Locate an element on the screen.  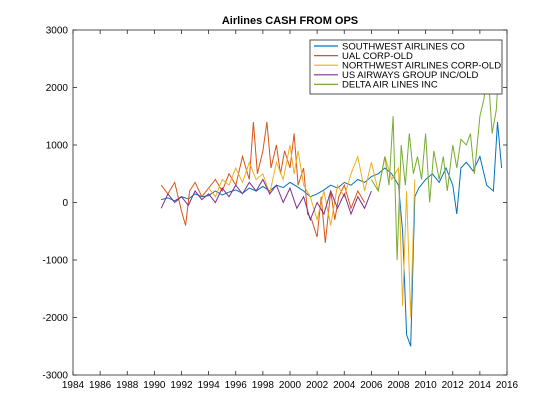
y-tick-label: 0 is located at coordinates (65, 203).